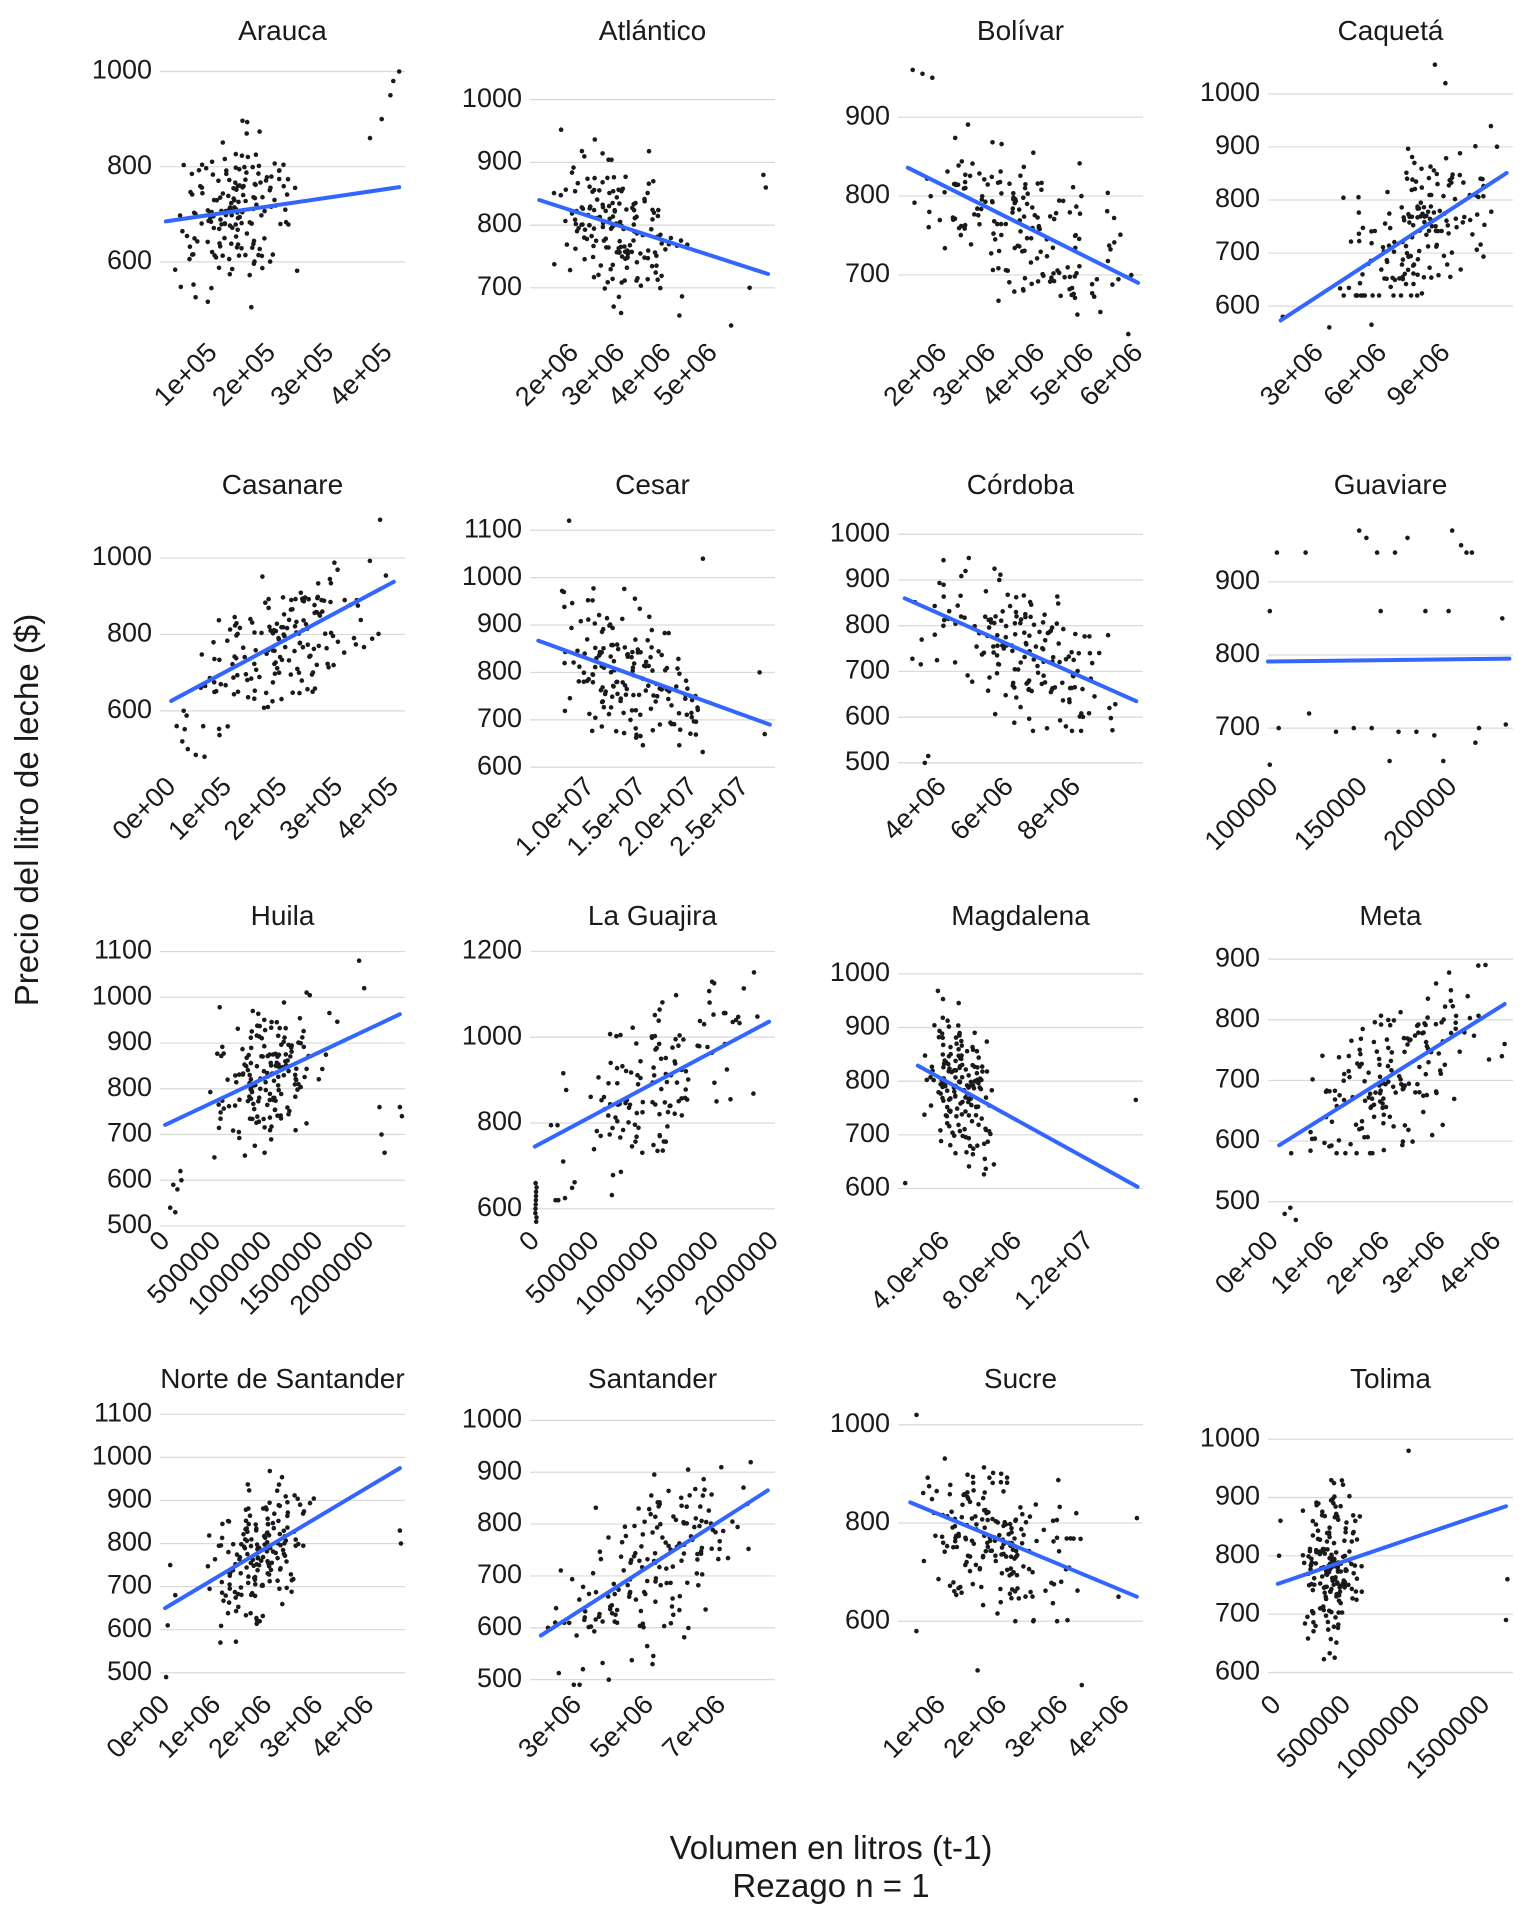  Describe the element at coordinates (975, 1726) in the screenshot. I see `x-tick-label: 2e+06` at that location.